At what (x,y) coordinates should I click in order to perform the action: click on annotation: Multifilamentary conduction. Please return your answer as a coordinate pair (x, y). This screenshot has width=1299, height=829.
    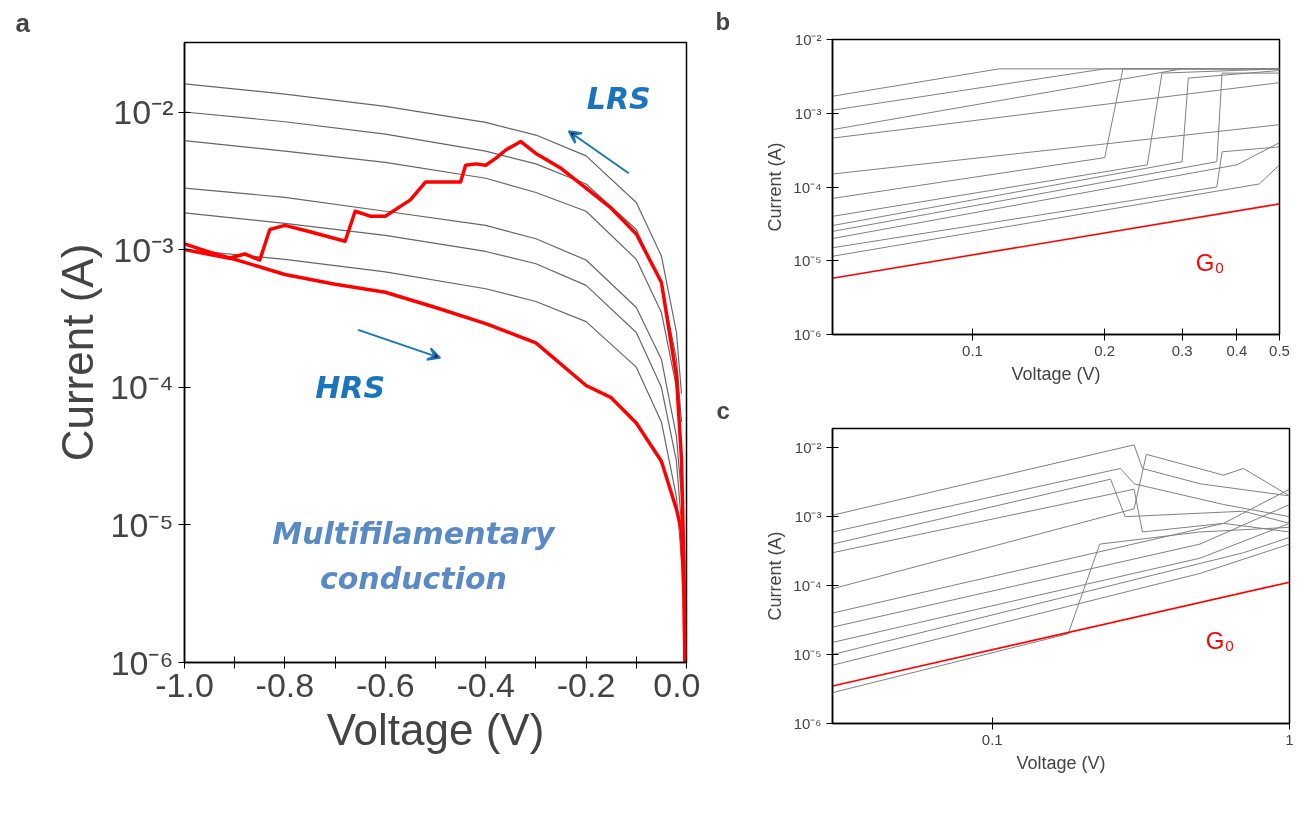
    Looking at the image, I should click on (414, 556).